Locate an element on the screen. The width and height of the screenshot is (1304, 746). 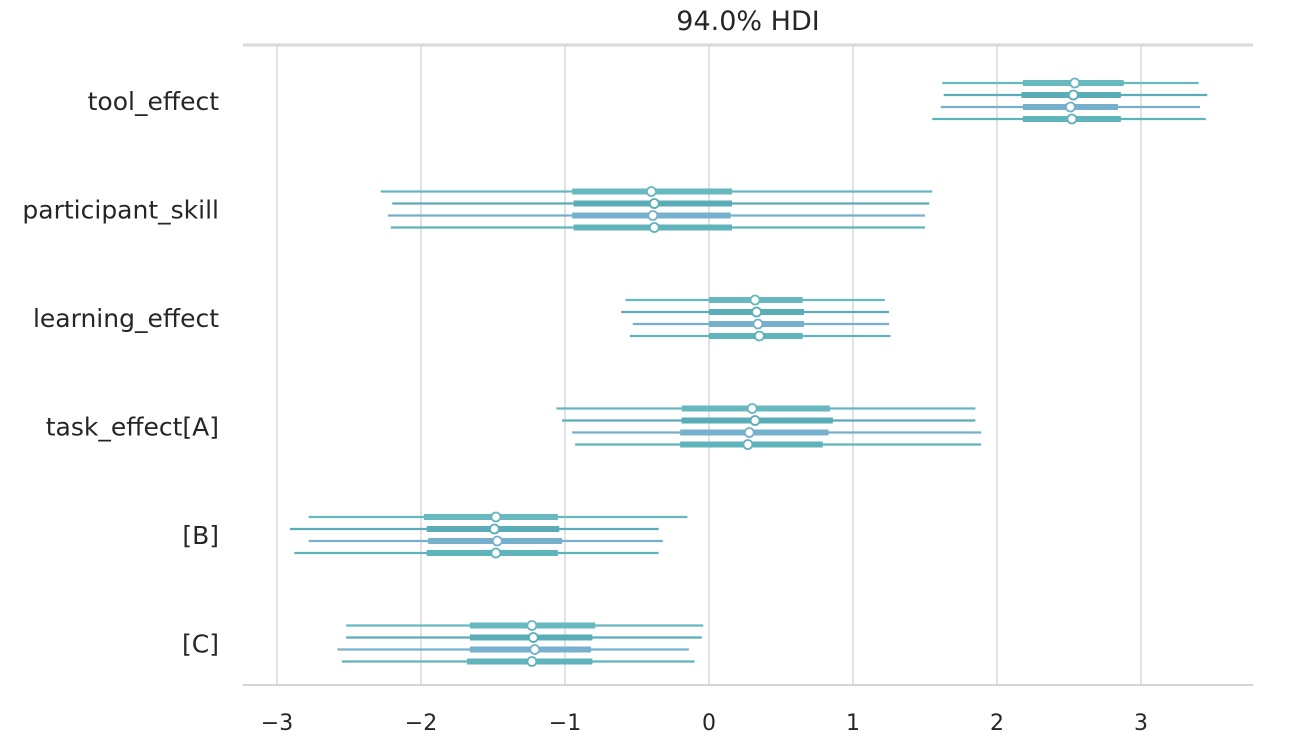
x-tick-label: −3 is located at coordinates (277, 723).